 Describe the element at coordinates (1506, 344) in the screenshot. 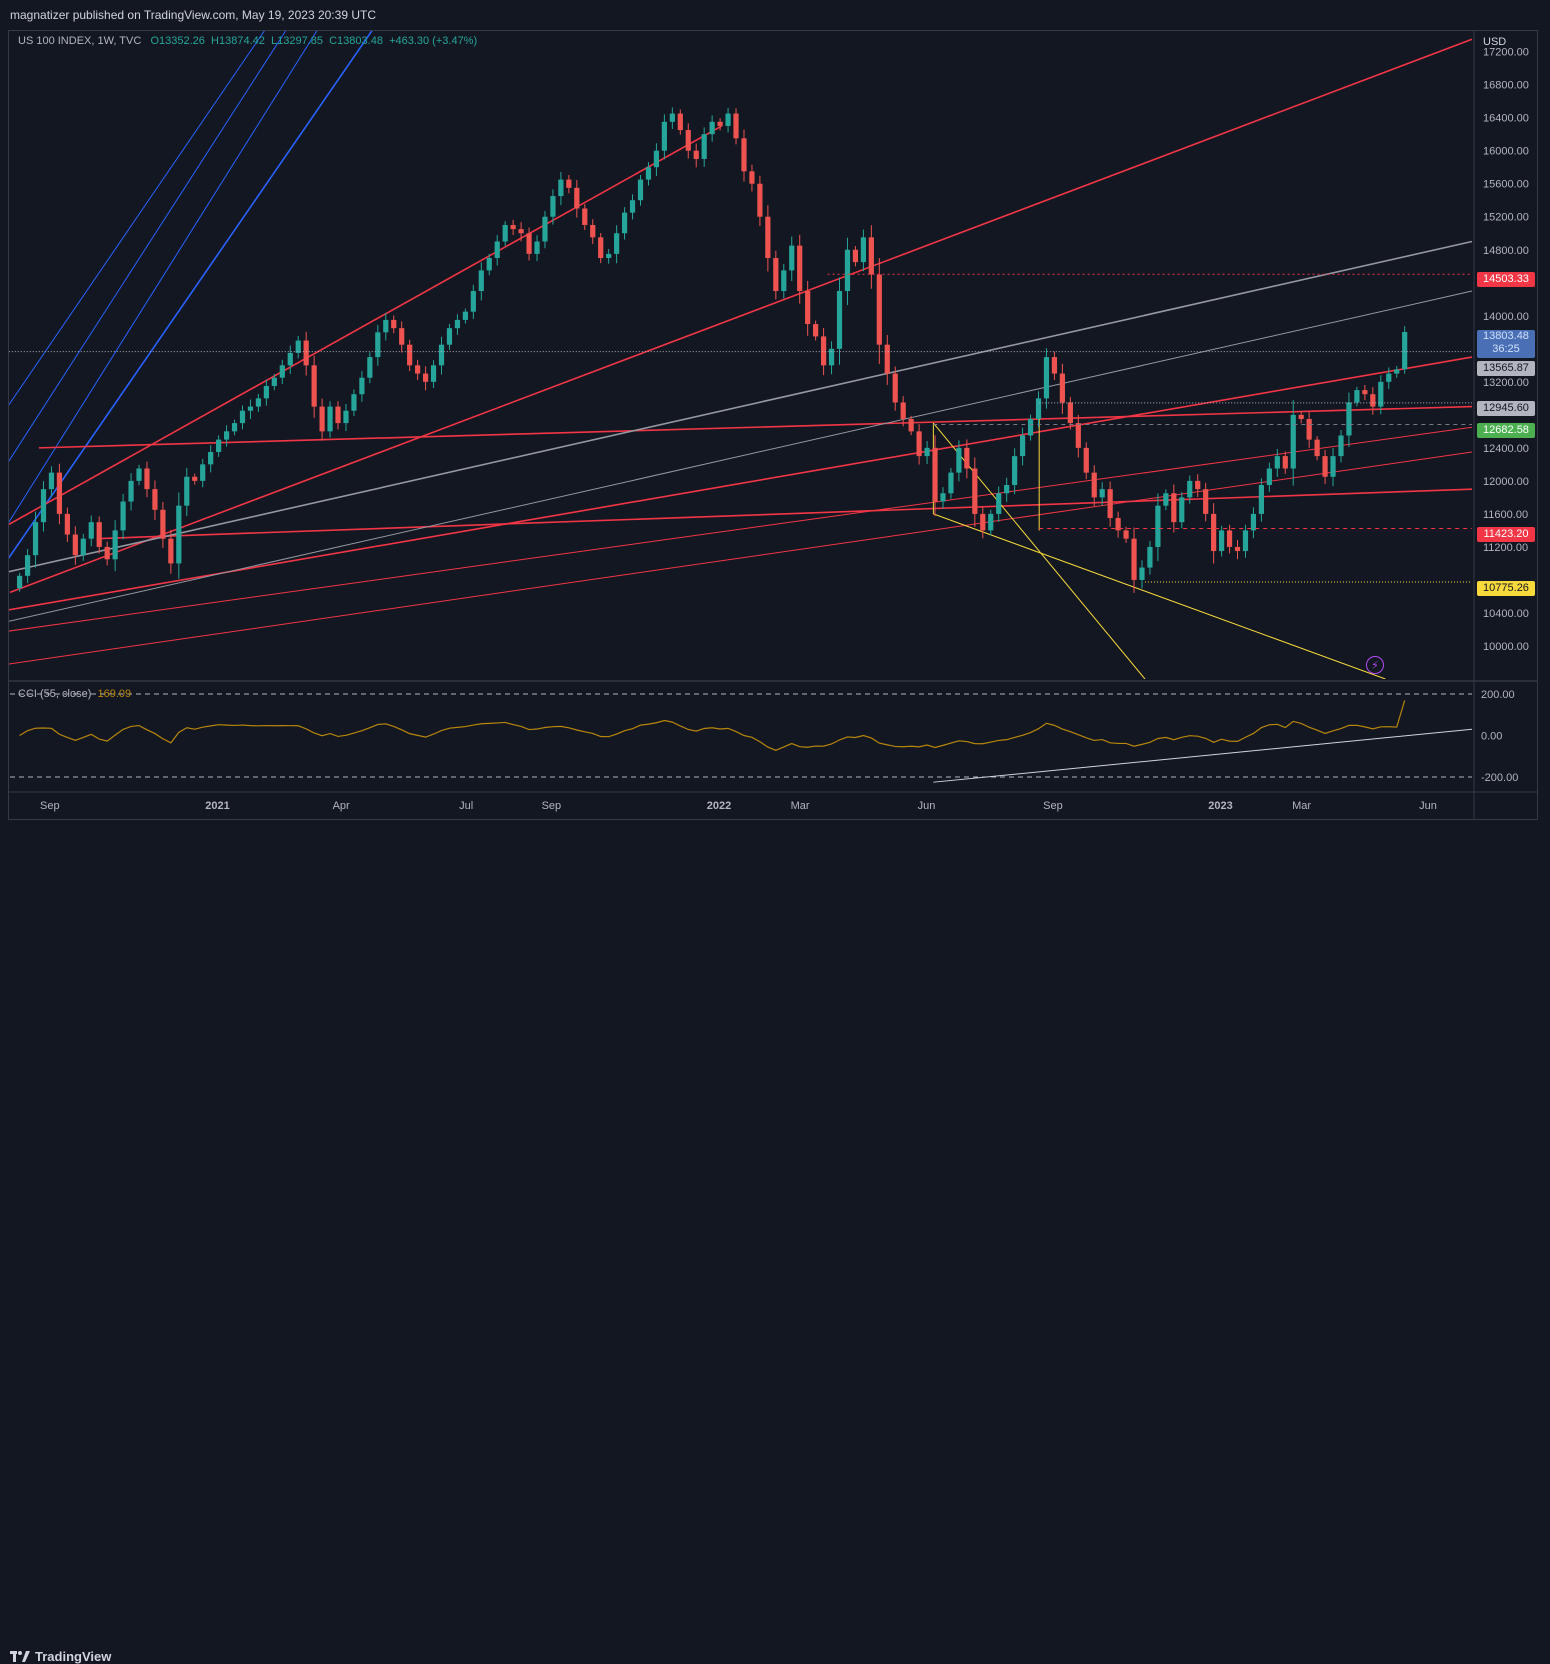

I see `last-price-tag: 13803.48 36:25` at that location.